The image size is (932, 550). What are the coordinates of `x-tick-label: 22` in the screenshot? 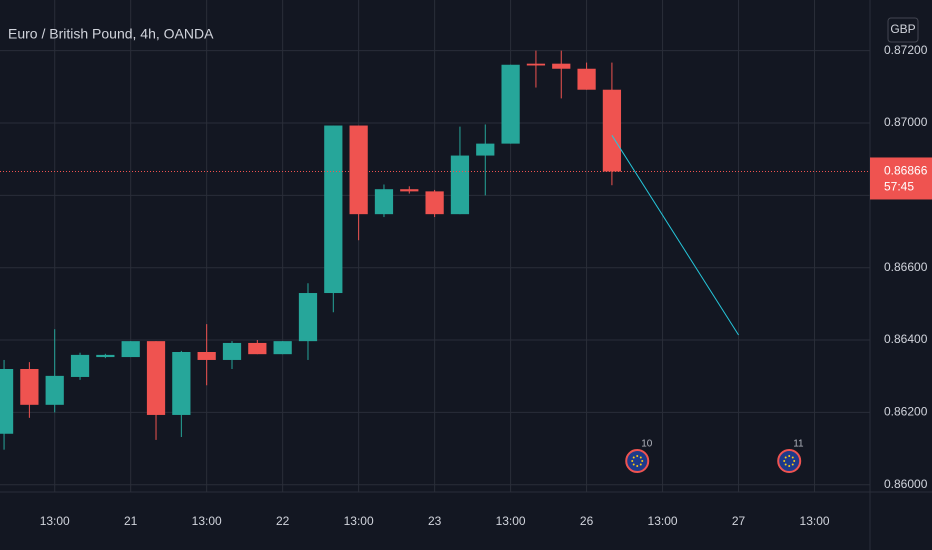 It's located at (283, 521).